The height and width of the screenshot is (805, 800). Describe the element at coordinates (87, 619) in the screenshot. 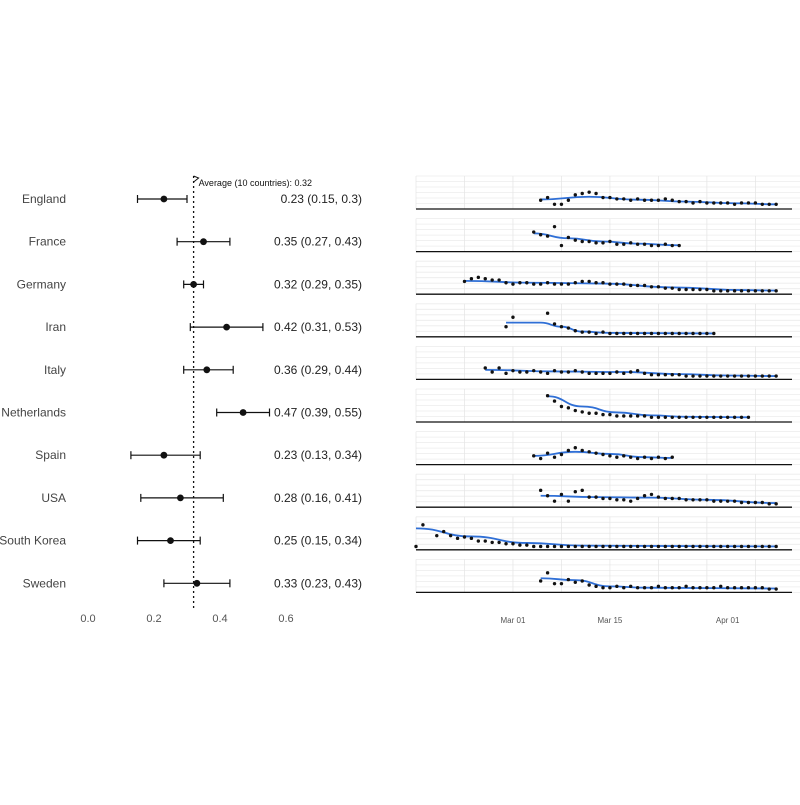

I see `x-tick-label: 0.0` at that location.